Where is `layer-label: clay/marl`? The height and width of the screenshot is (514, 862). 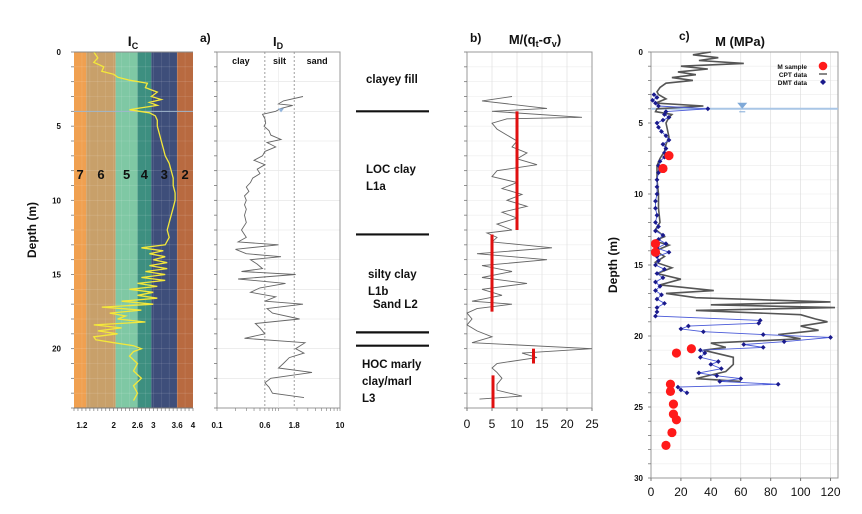 layer-label: clay/marl is located at coordinates (387, 382).